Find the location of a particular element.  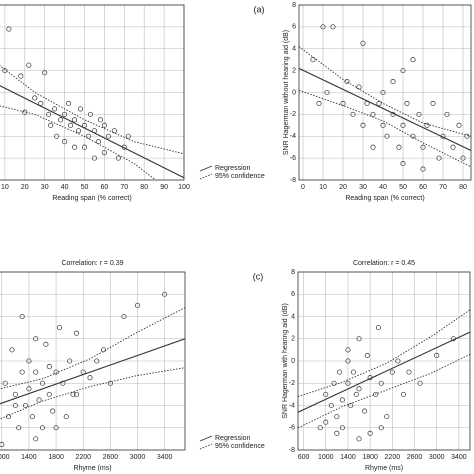

x-axis-label: Rhyme (ms) is located at coordinates (92, 468).